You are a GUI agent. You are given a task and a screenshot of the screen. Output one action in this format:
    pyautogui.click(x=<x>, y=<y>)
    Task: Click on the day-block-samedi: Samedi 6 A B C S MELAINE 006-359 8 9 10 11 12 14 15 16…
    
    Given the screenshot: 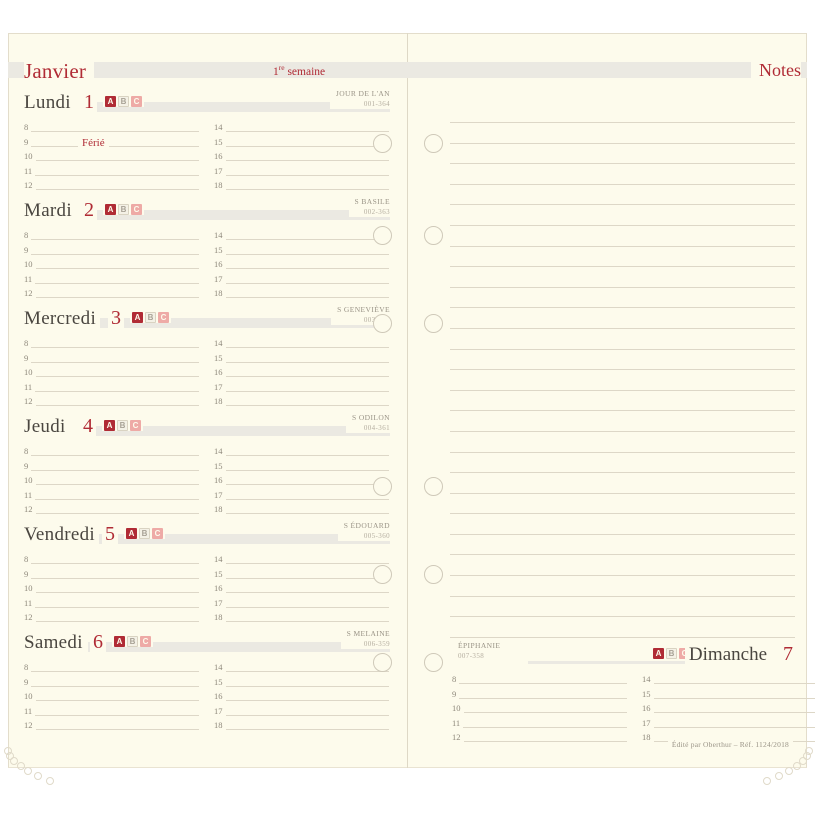 What is the action you would take?
    pyautogui.click(x=207, y=682)
    